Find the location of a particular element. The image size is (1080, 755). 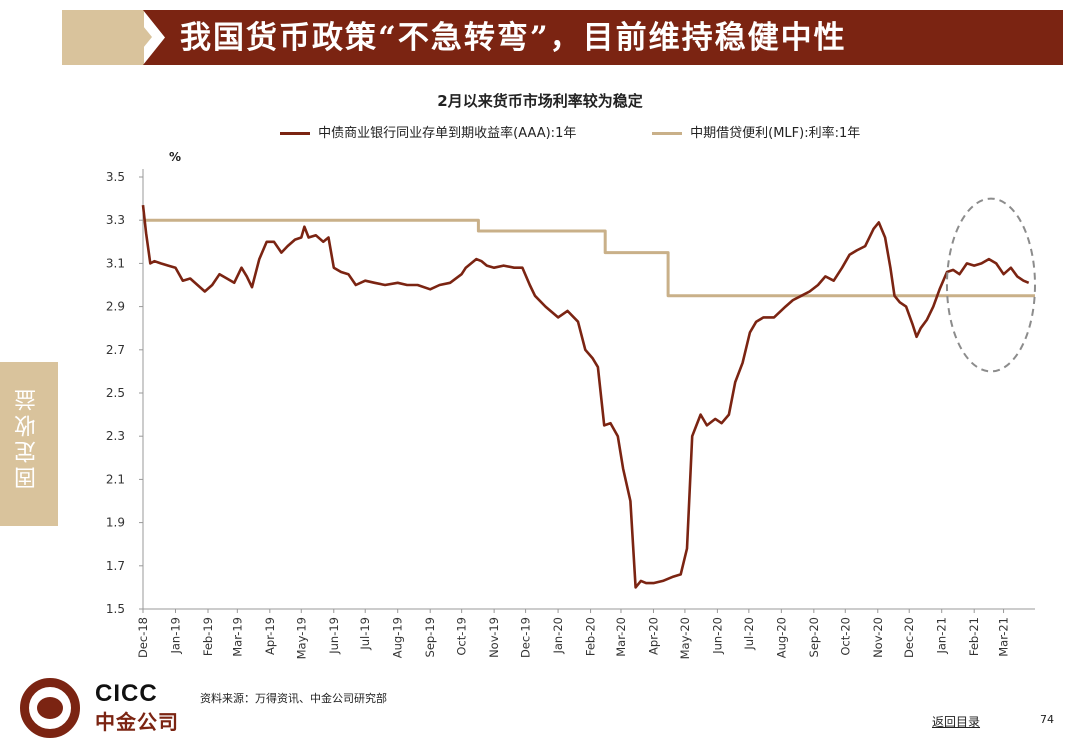

x-tick-label: Oct-20 is located at coordinates (845, 636).